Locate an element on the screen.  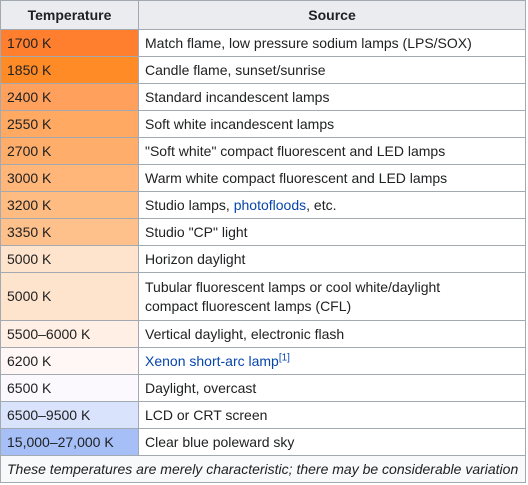
table-row: 6200 K Xenon short-arc lamp[1] is located at coordinates (263, 361).